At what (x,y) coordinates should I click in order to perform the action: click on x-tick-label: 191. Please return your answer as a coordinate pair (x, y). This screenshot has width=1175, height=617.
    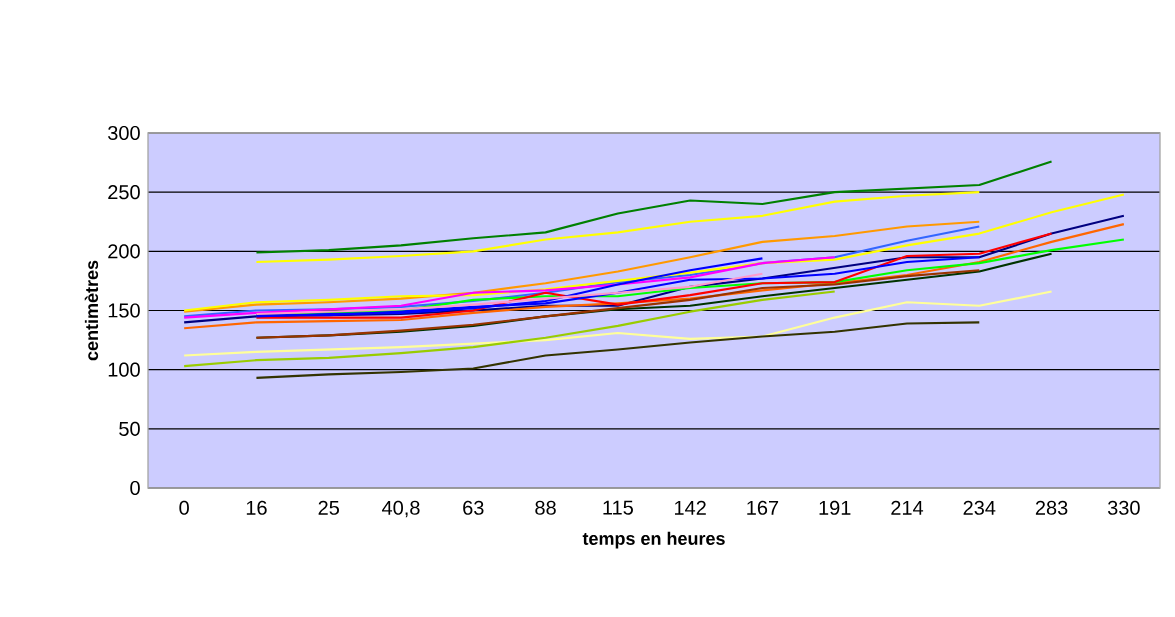
    Looking at the image, I should click on (835, 507).